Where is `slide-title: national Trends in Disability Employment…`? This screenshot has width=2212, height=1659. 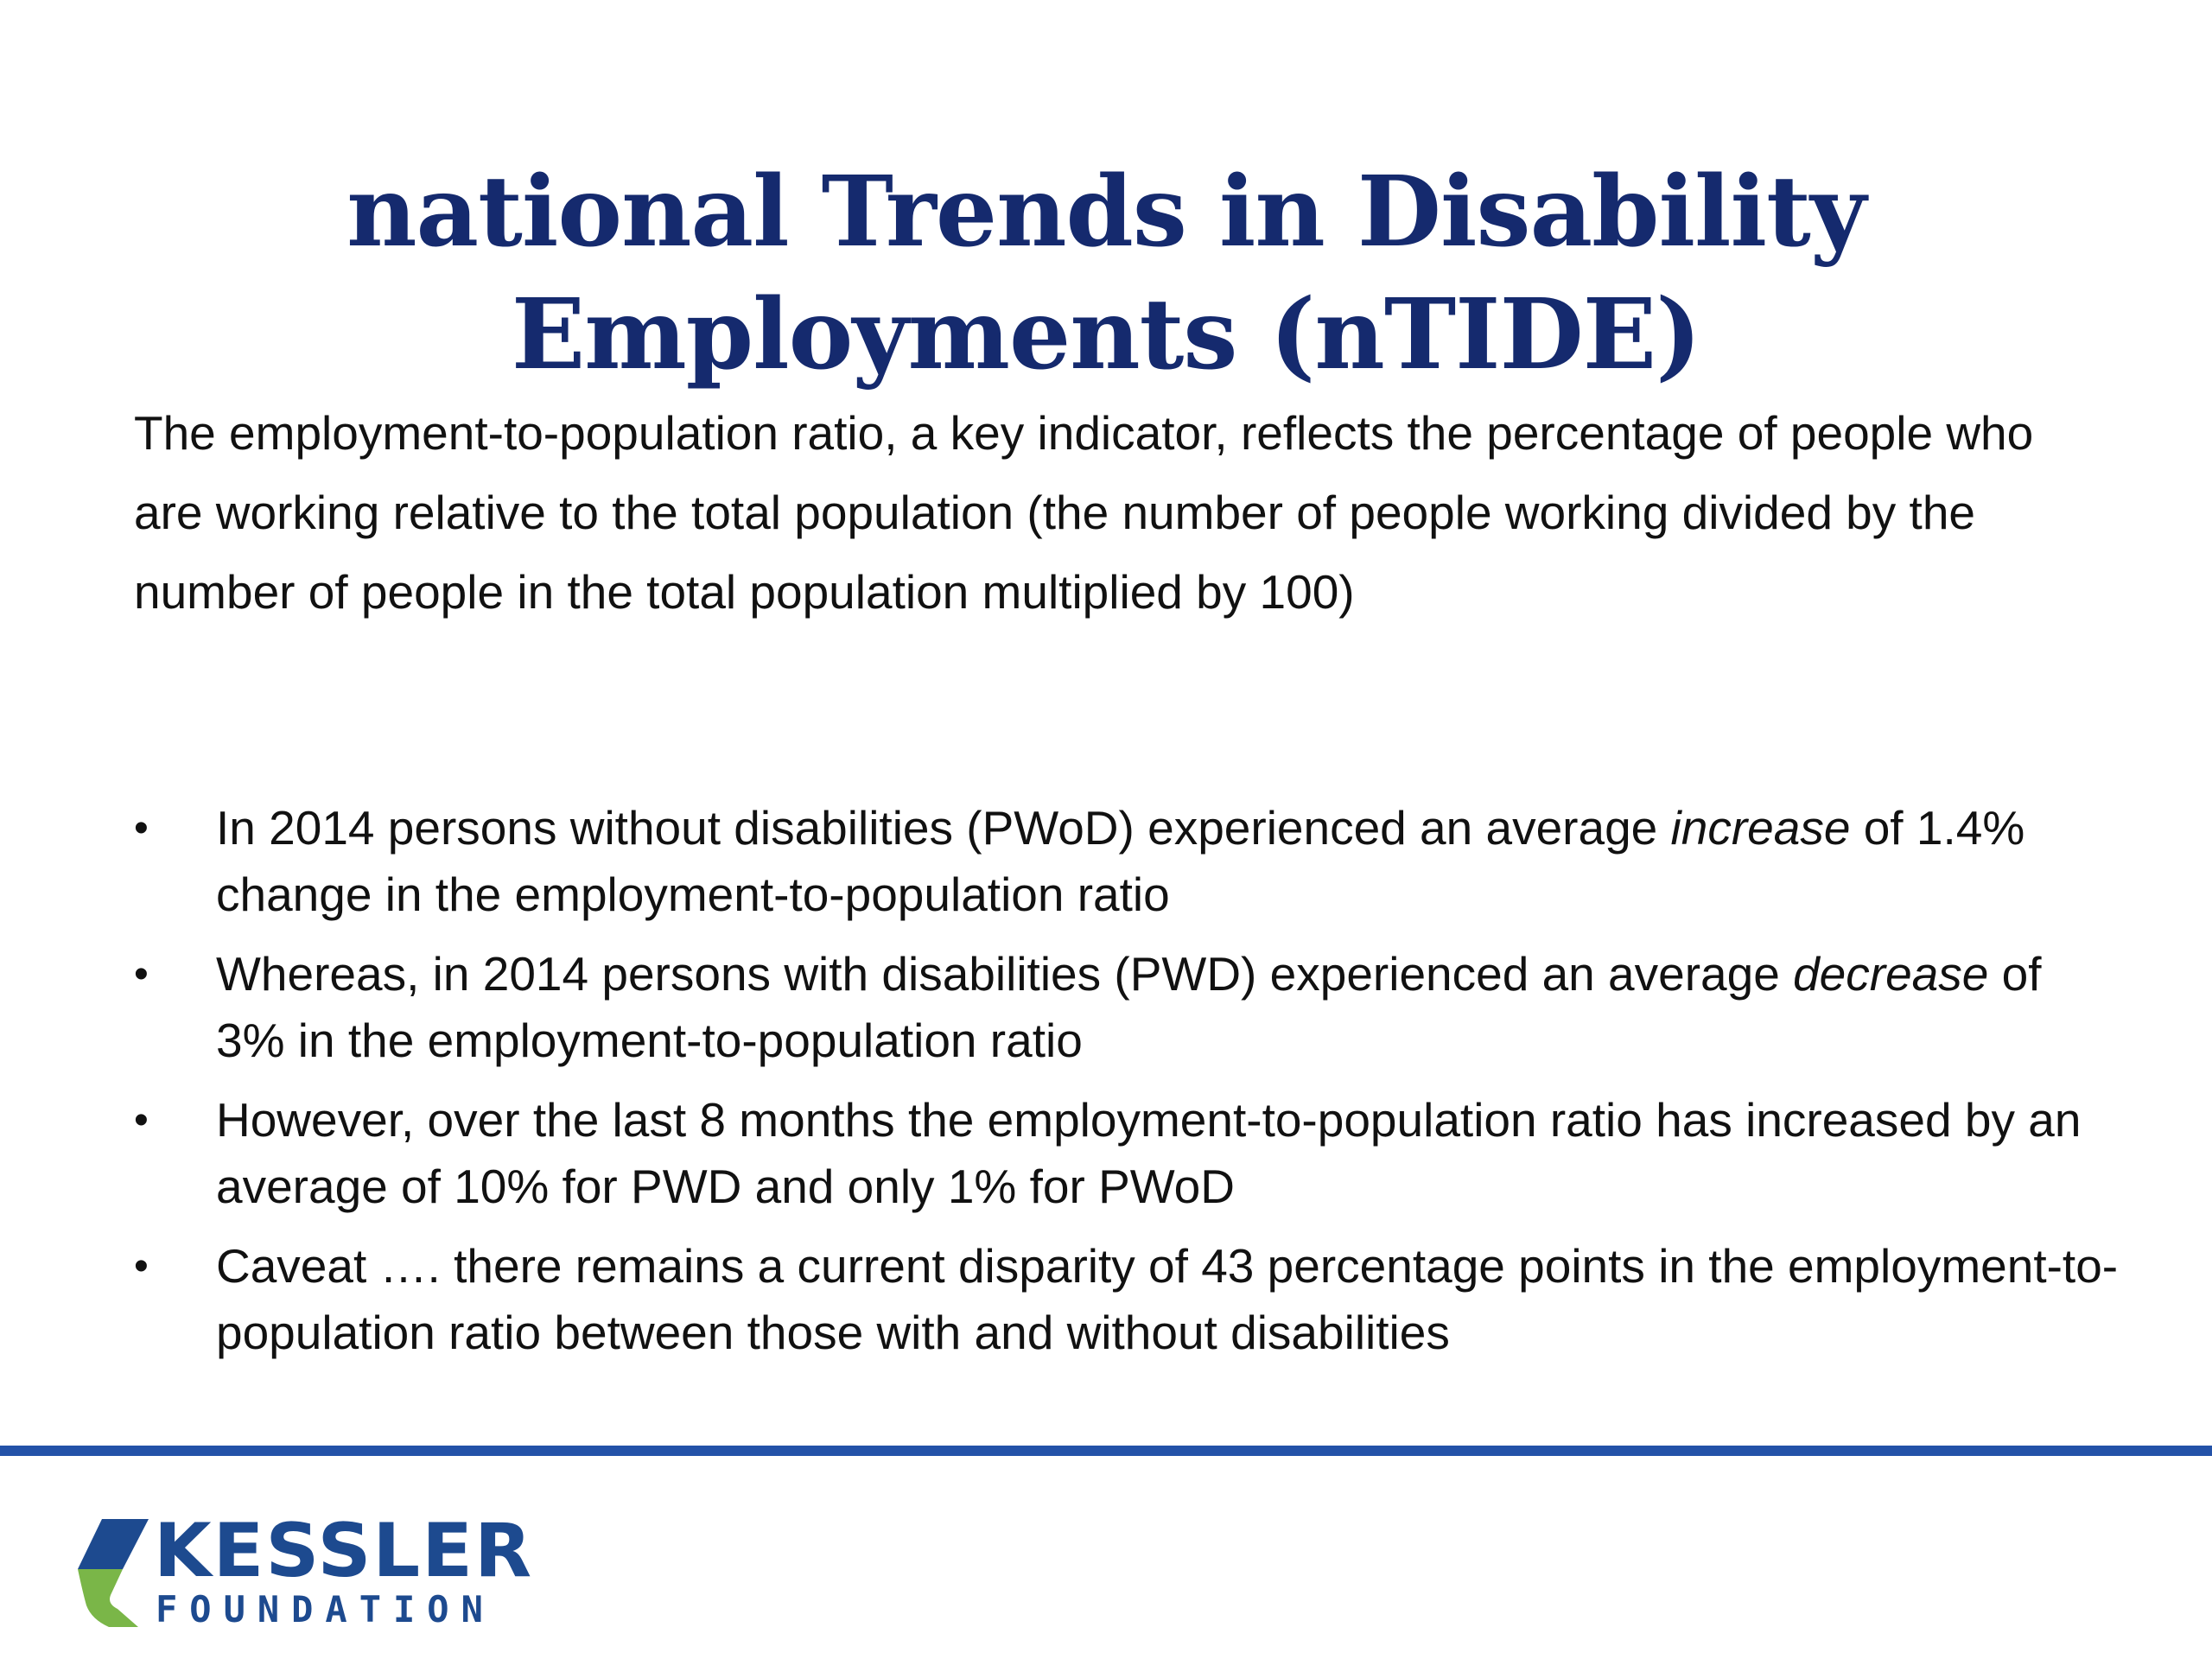 slide-title: national Trends in Disability Employment… is located at coordinates (1106, 274).